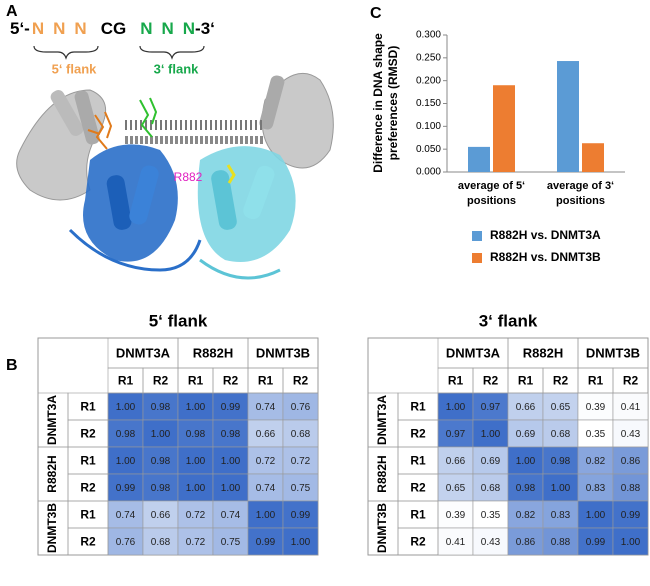 The image size is (650, 586). I want to click on cell-value: 0.76, so click(301, 407).